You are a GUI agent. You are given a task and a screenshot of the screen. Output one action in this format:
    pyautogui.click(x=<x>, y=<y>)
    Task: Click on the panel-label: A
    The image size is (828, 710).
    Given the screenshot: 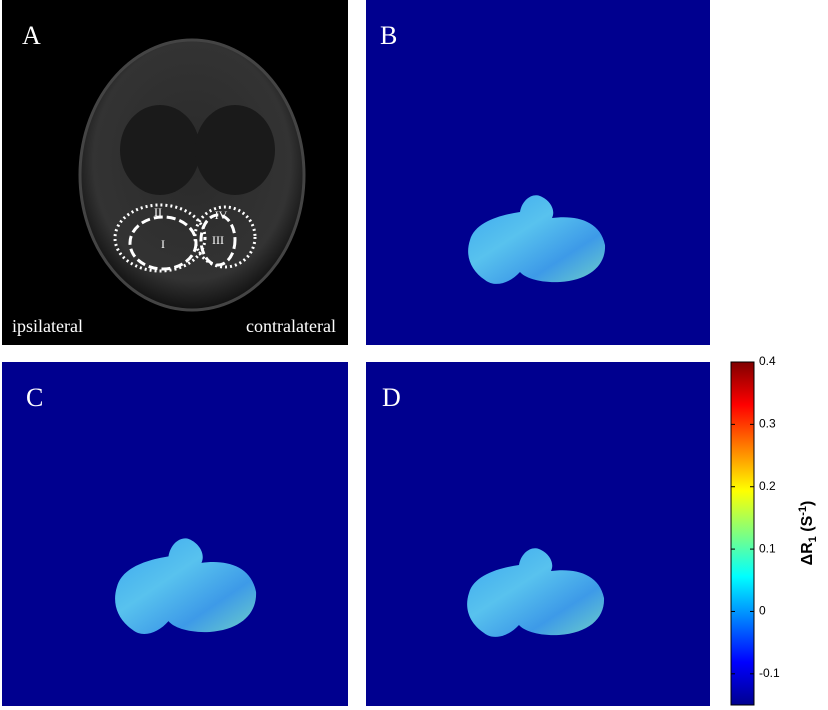 What is the action you would take?
    pyautogui.click(x=31, y=35)
    